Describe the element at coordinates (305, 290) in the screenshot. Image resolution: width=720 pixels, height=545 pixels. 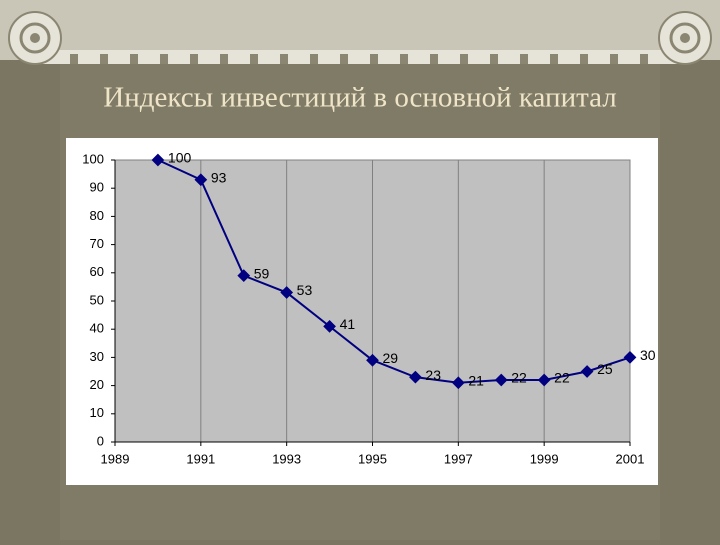
I see `data-label: 53` at that location.